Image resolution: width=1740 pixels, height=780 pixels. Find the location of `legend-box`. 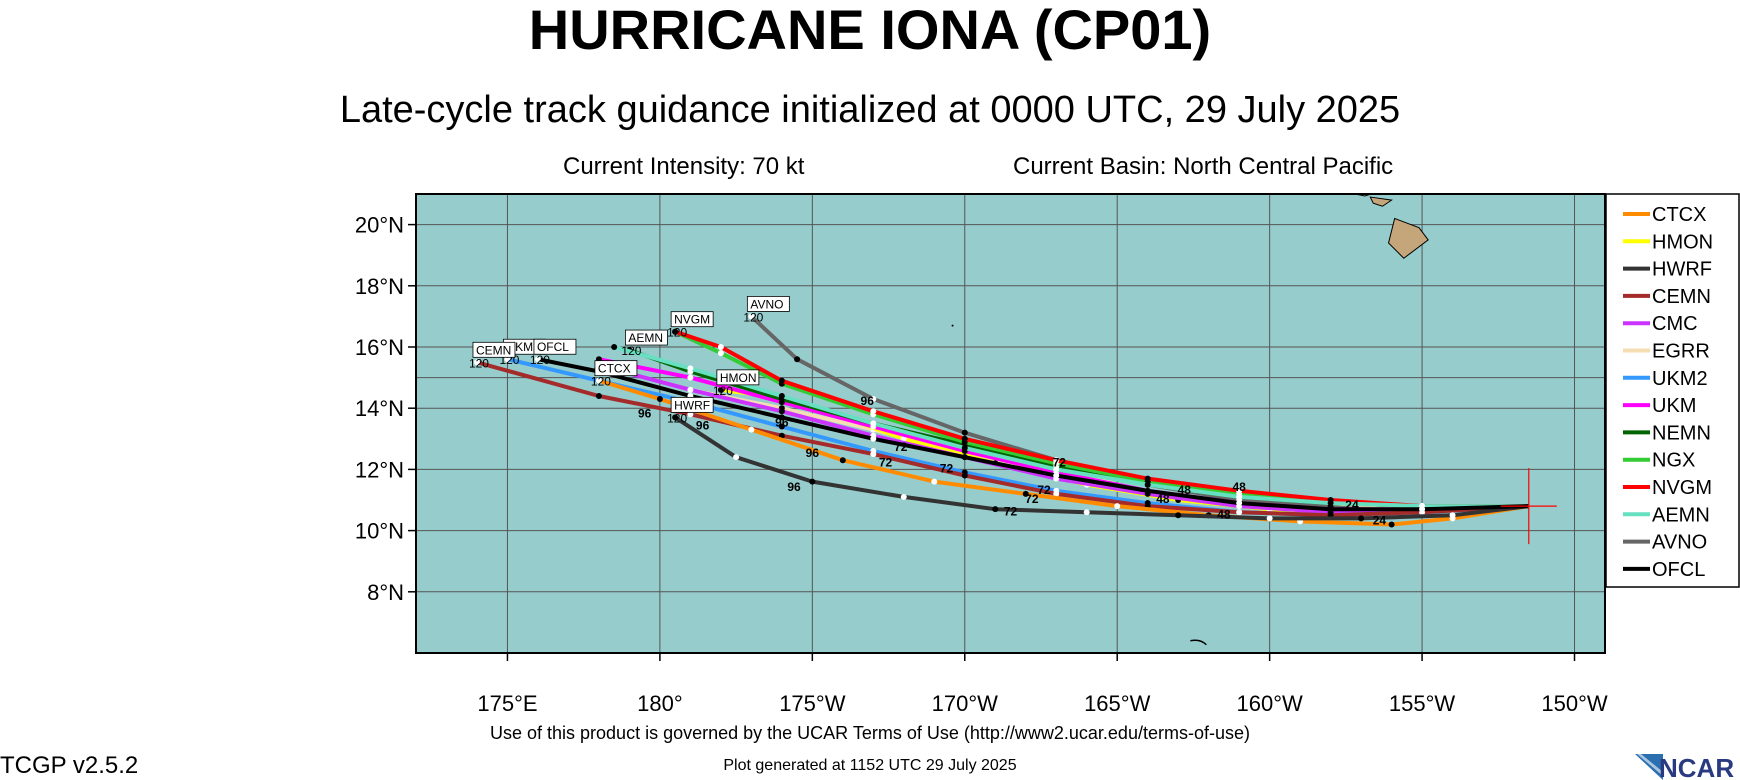

legend-box is located at coordinates (1672, 390).